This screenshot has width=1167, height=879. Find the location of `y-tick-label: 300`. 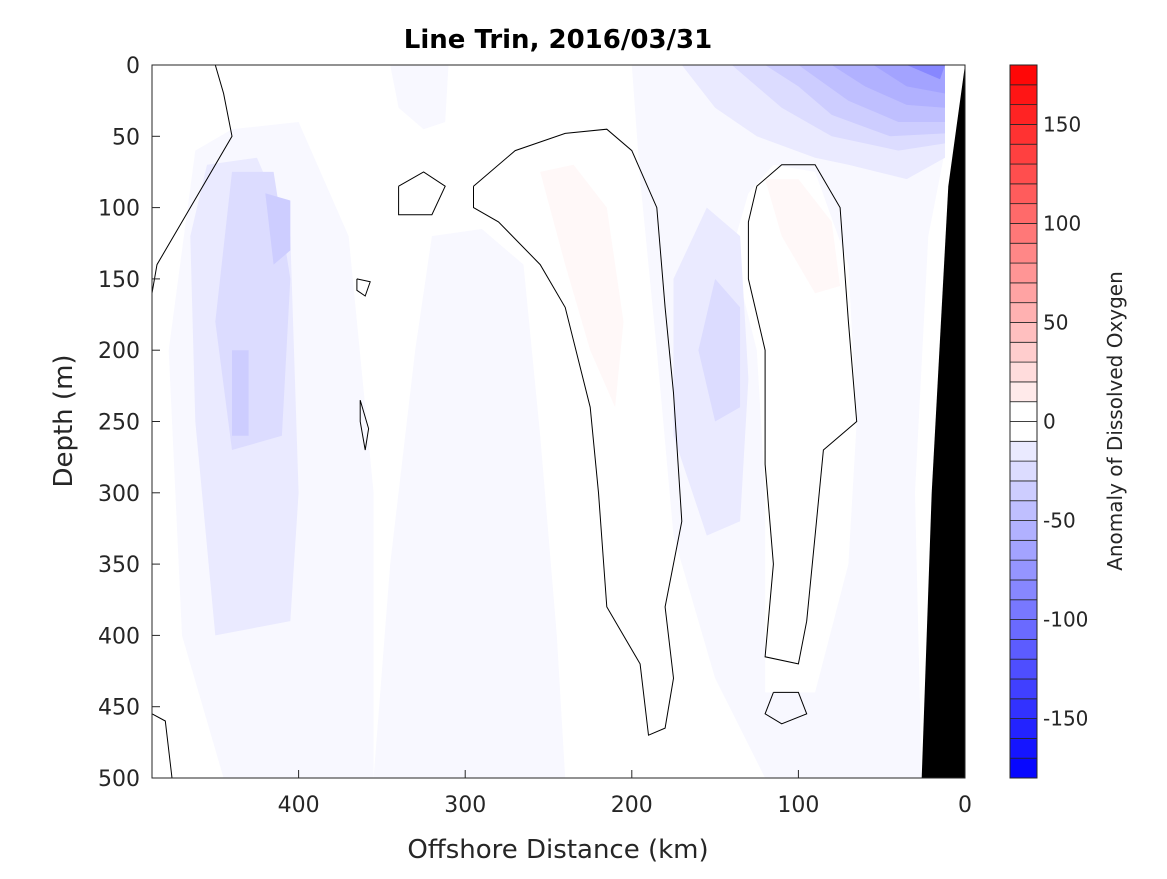

y-tick-label: 300 is located at coordinates (119, 494).